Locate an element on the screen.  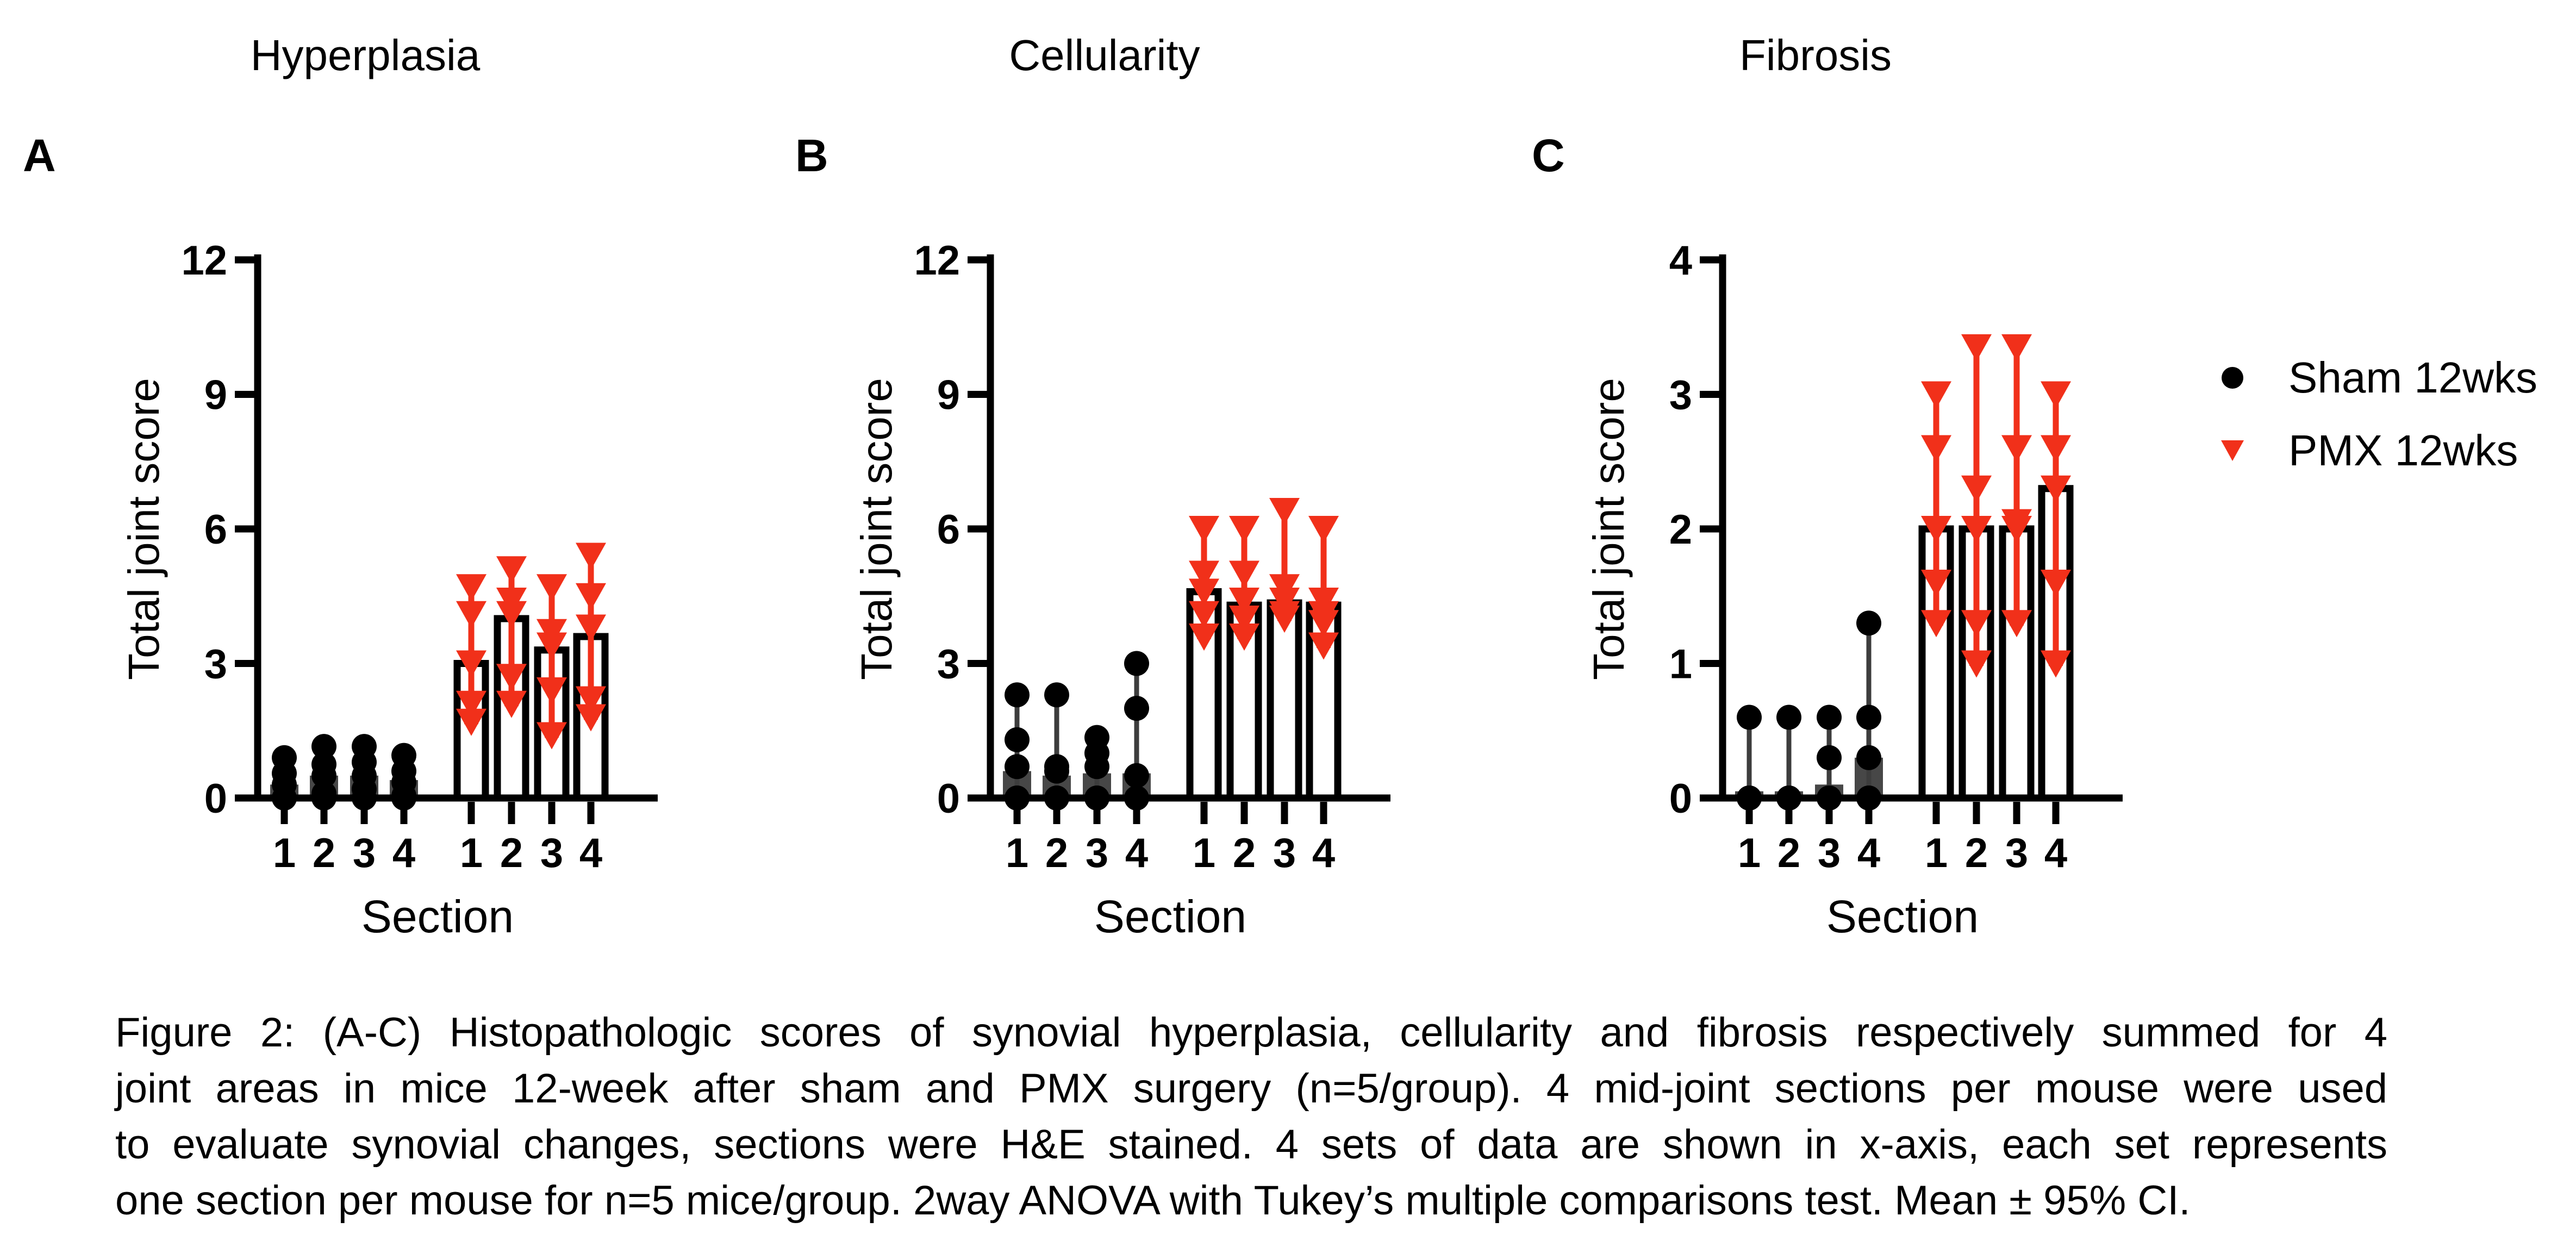
legend-label-sham: Sham 12wks is located at coordinates (2412, 377).